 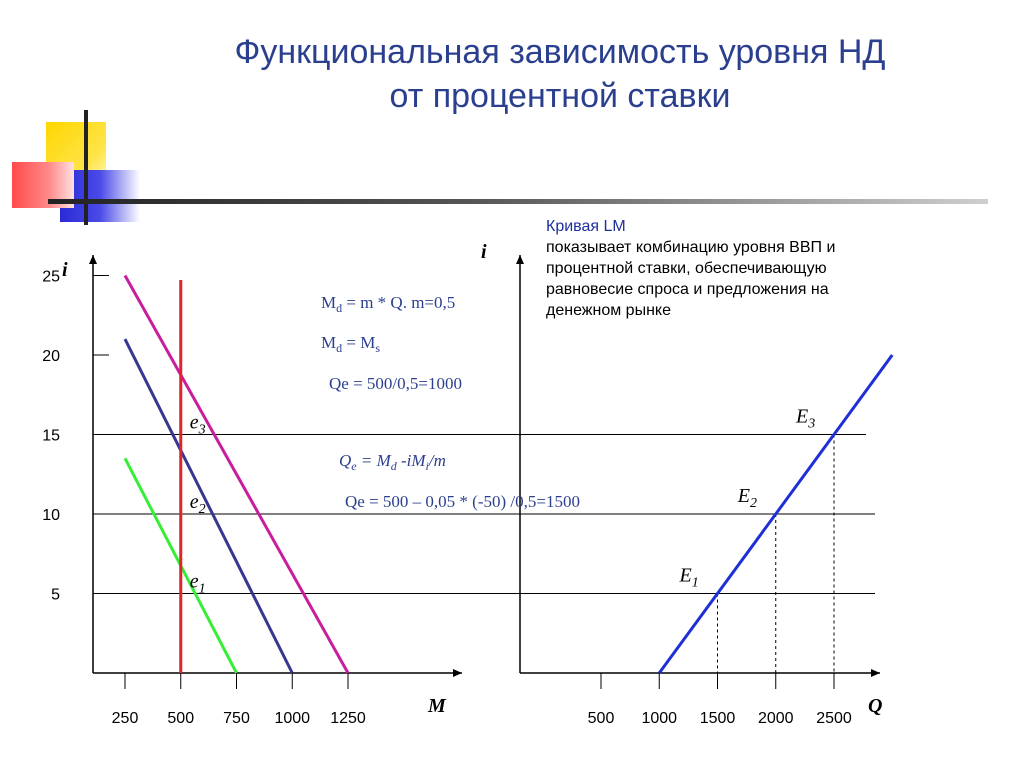 I want to click on left-x-tick-label: 1250, so click(x=348, y=718).